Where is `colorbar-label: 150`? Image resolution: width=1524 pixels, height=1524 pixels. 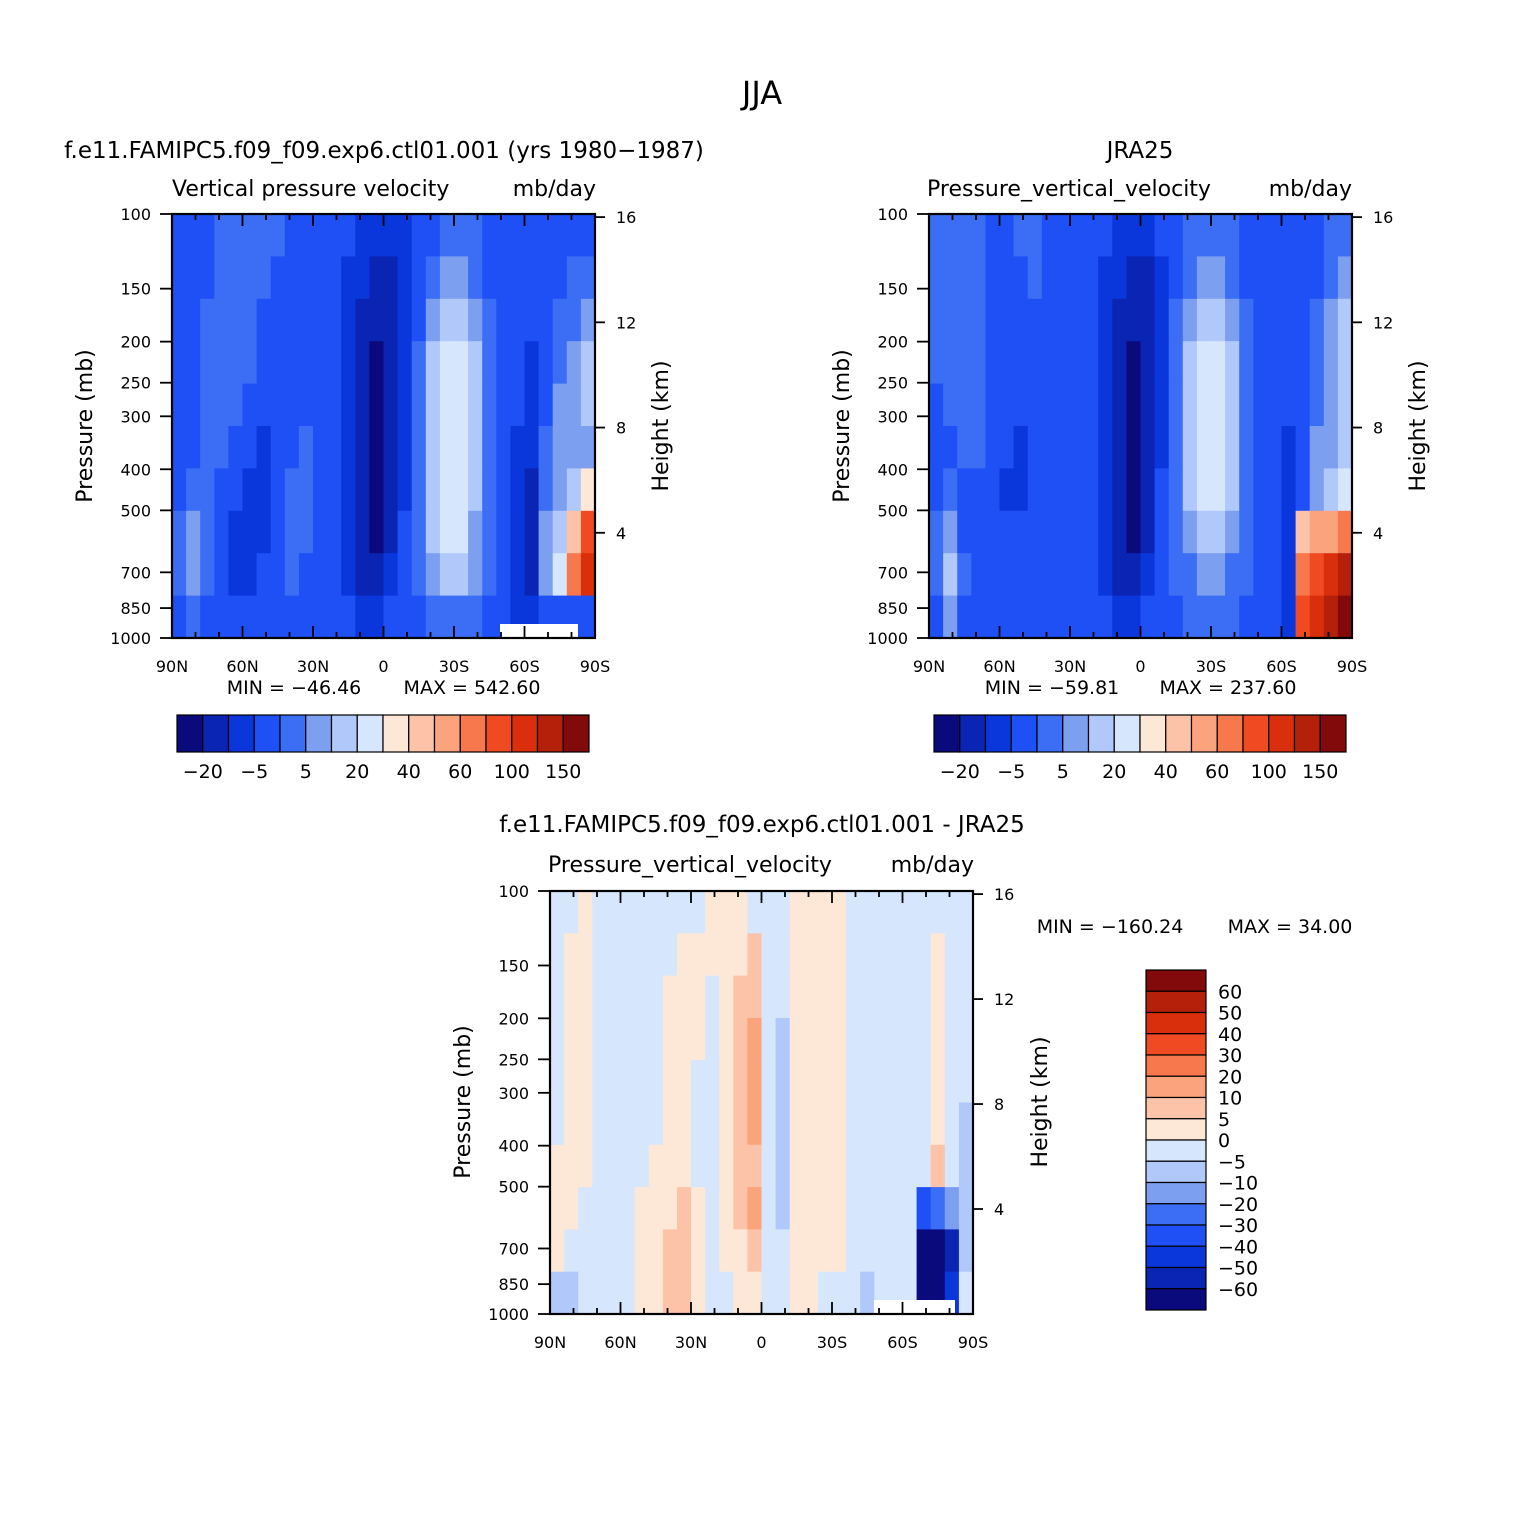 colorbar-label: 150 is located at coordinates (563, 772).